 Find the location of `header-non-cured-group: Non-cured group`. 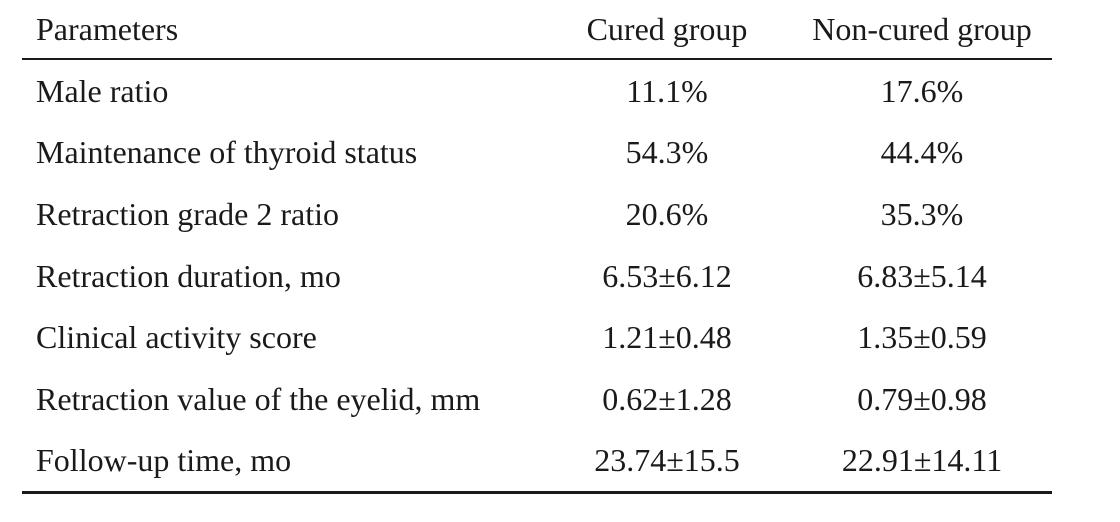

header-non-cured-group: Non-cured group is located at coordinates (922, 30).